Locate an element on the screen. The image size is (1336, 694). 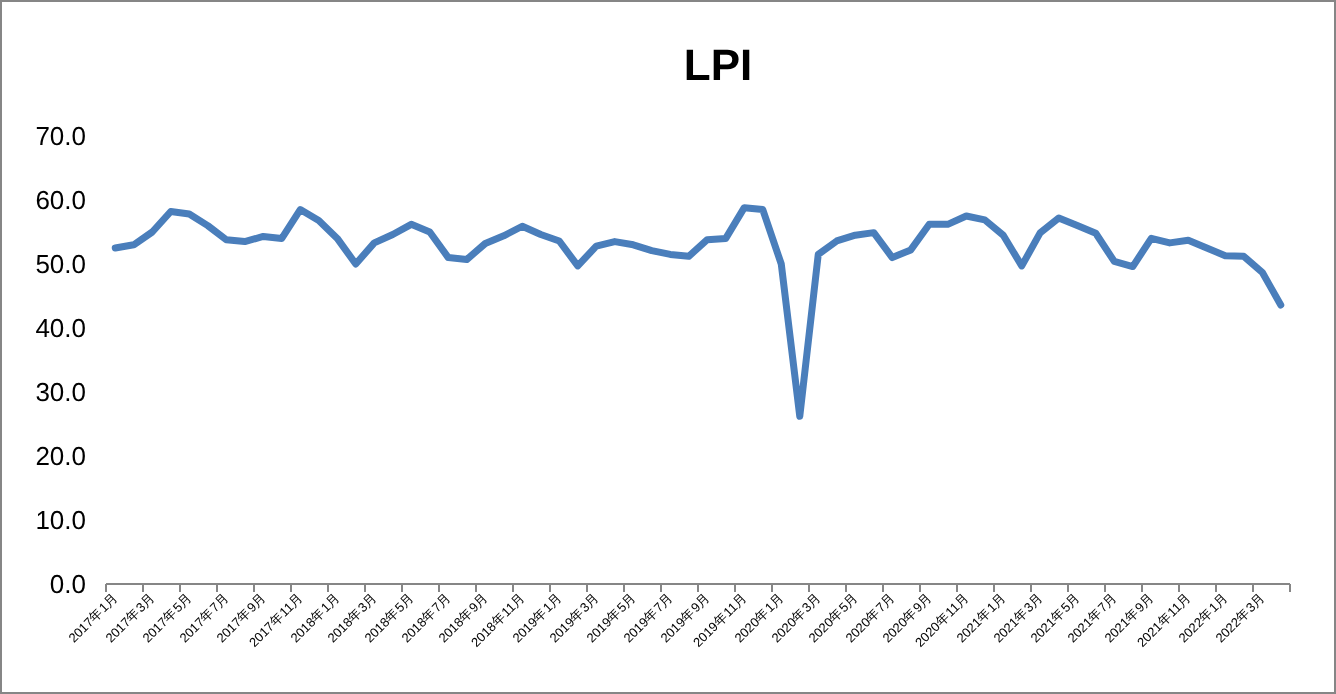
y-tick-label: 50.0 is located at coordinates (60, 264).